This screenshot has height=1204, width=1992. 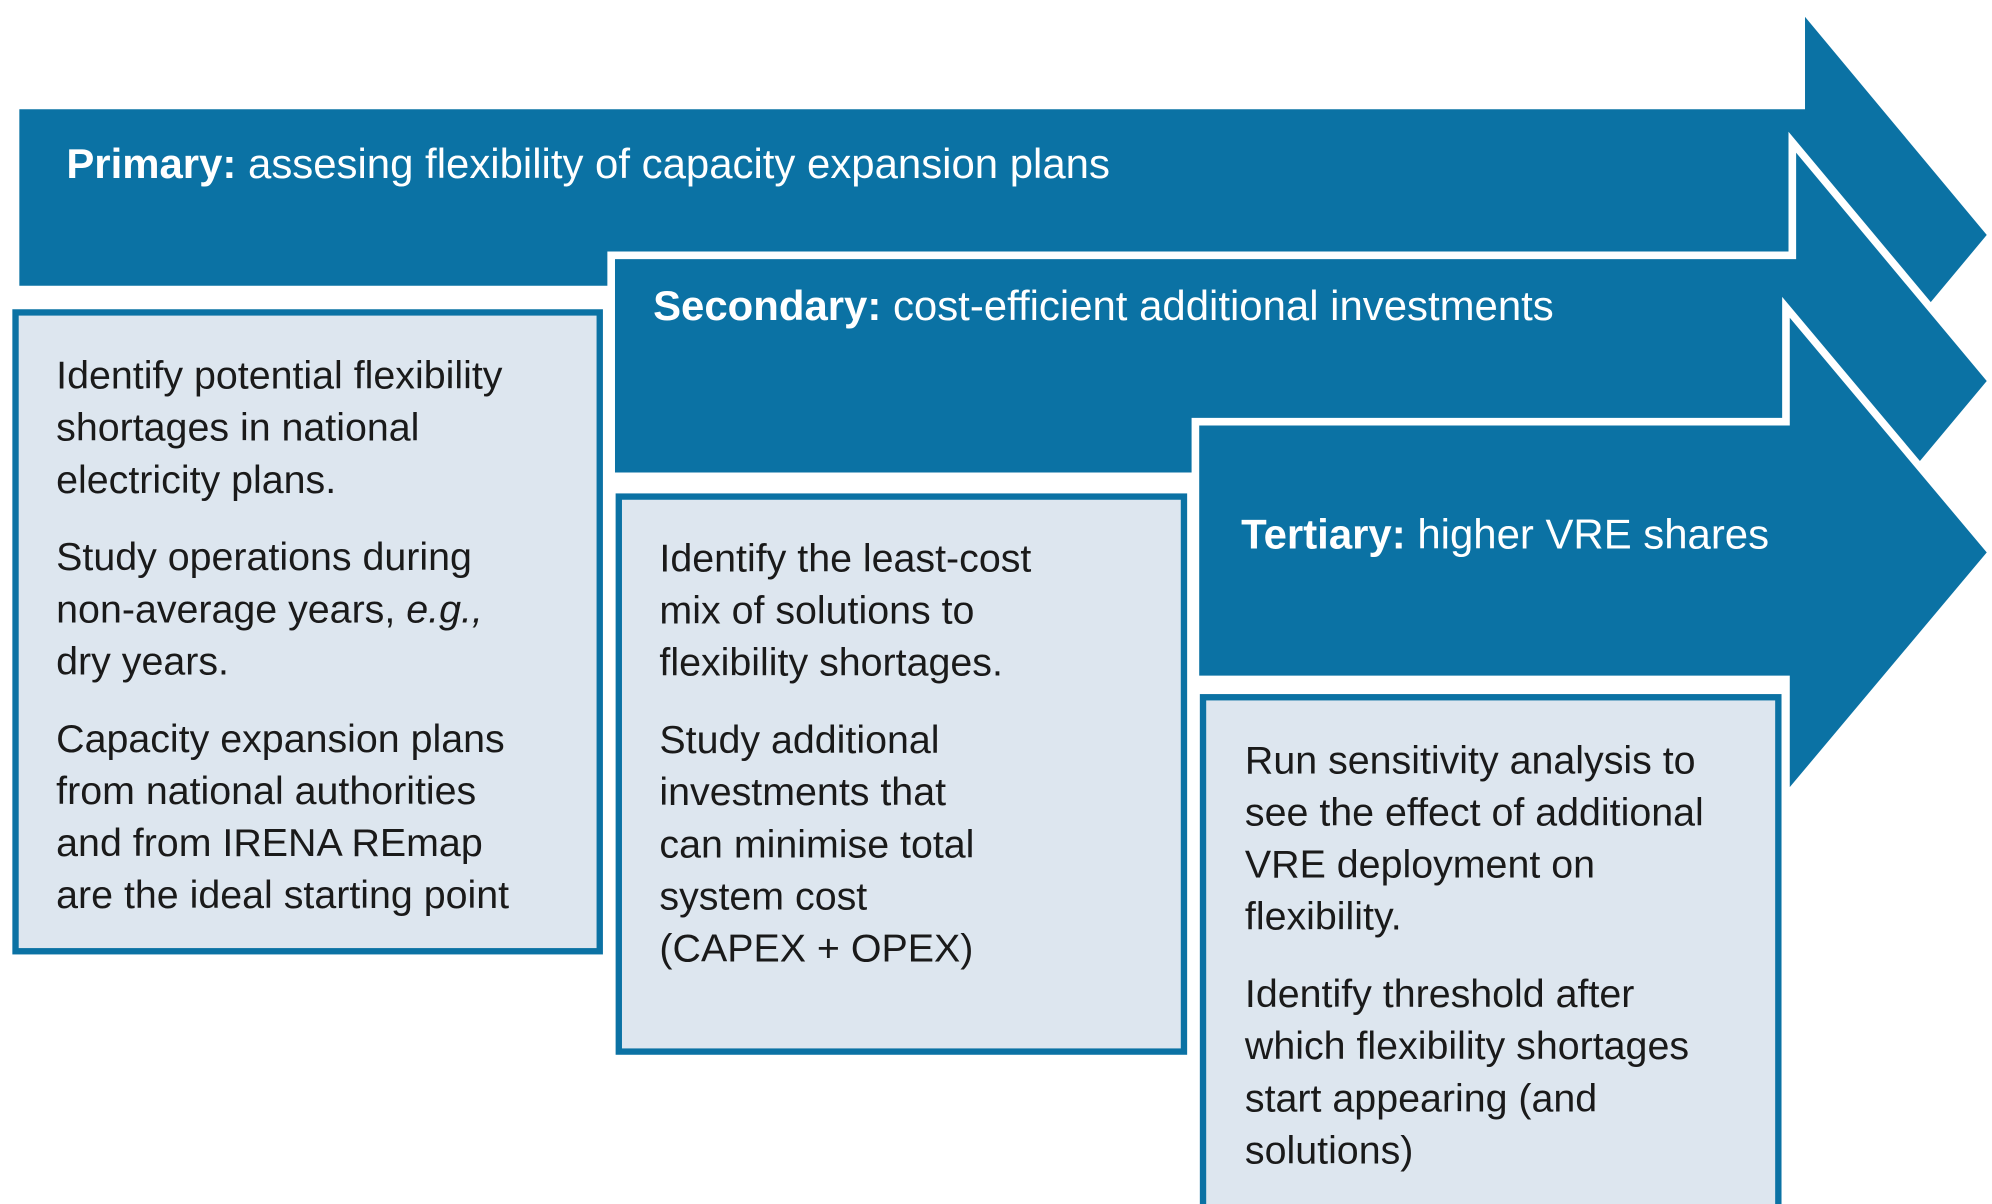 I want to click on body-line: Study additional, so click(x=799, y=740).